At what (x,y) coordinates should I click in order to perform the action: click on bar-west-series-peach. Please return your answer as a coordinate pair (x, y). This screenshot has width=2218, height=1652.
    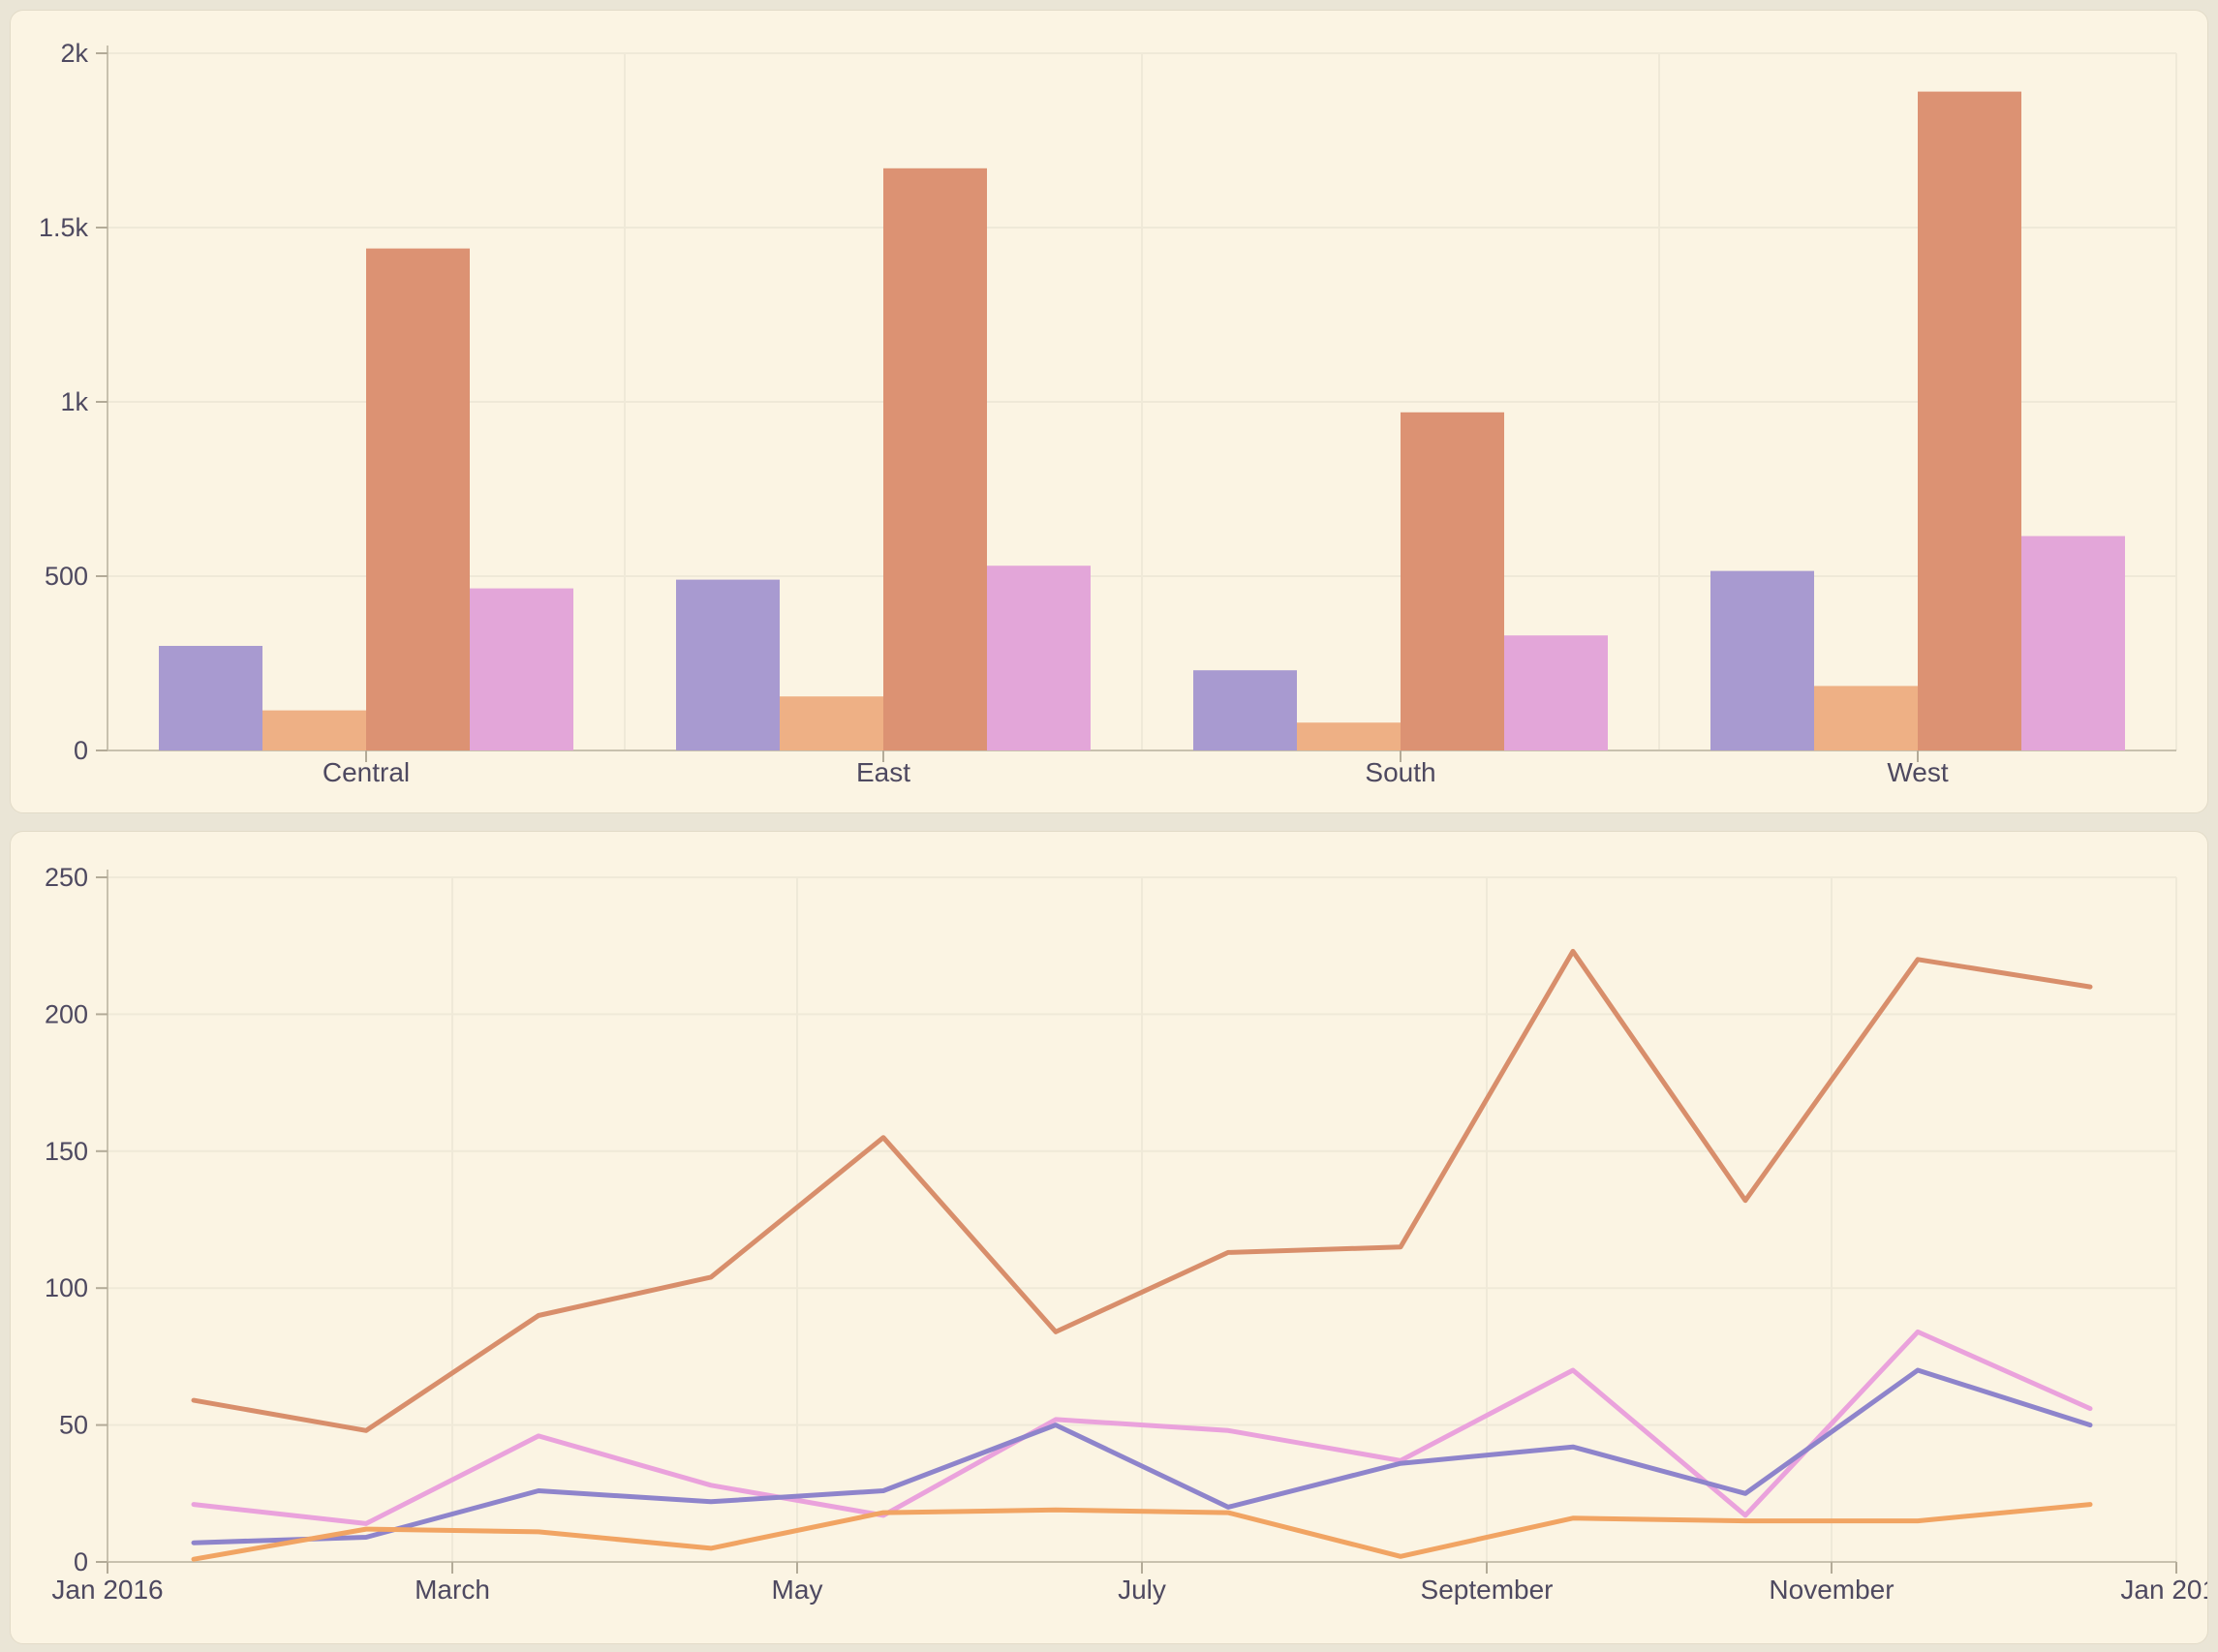
    Looking at the image, I should click on (1866, 718).